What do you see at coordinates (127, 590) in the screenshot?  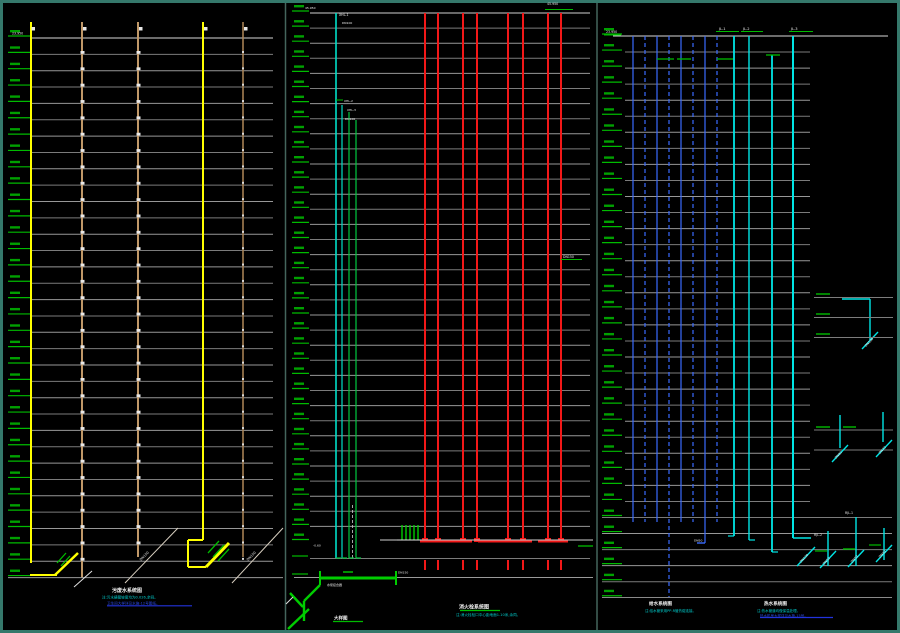 I see `text-label: 污废水系统图` at bounding box center [127, 590].